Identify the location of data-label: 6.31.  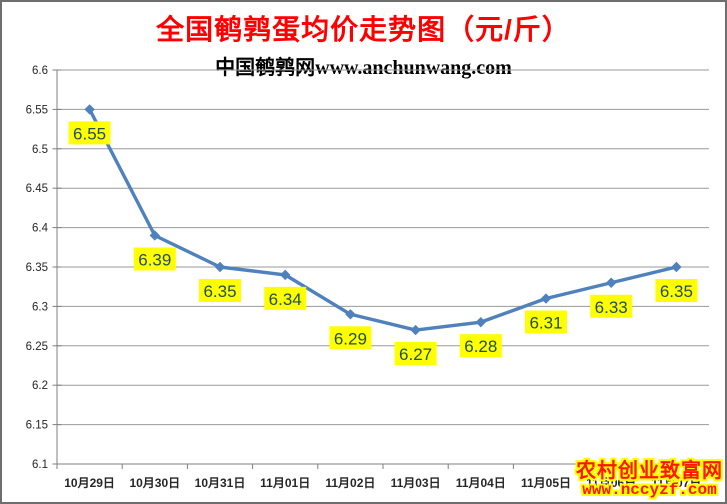
(545, 323).